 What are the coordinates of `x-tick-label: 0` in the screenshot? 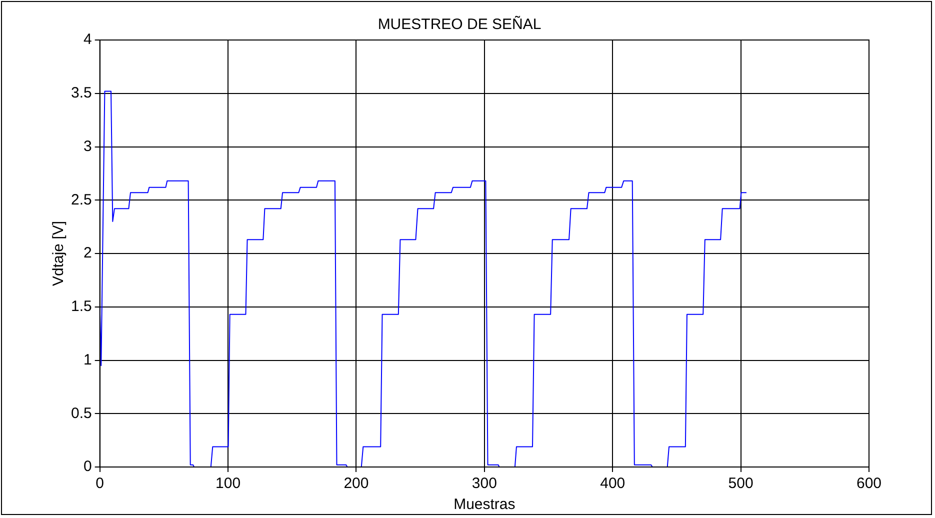 It's located at (100, 483).